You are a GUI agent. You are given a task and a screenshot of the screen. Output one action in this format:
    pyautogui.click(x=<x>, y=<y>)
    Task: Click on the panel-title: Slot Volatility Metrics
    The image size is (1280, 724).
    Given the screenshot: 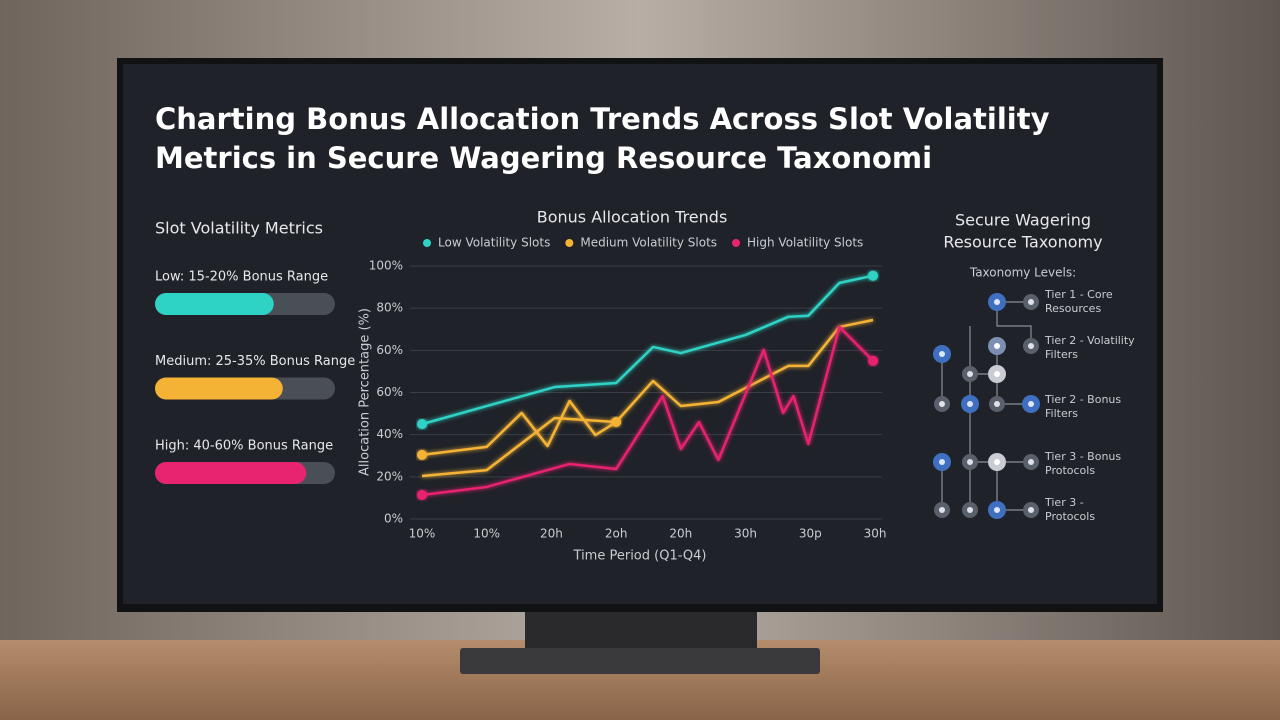 What is the action you would take?
    pyautogui.click(x=239, y=228)
    